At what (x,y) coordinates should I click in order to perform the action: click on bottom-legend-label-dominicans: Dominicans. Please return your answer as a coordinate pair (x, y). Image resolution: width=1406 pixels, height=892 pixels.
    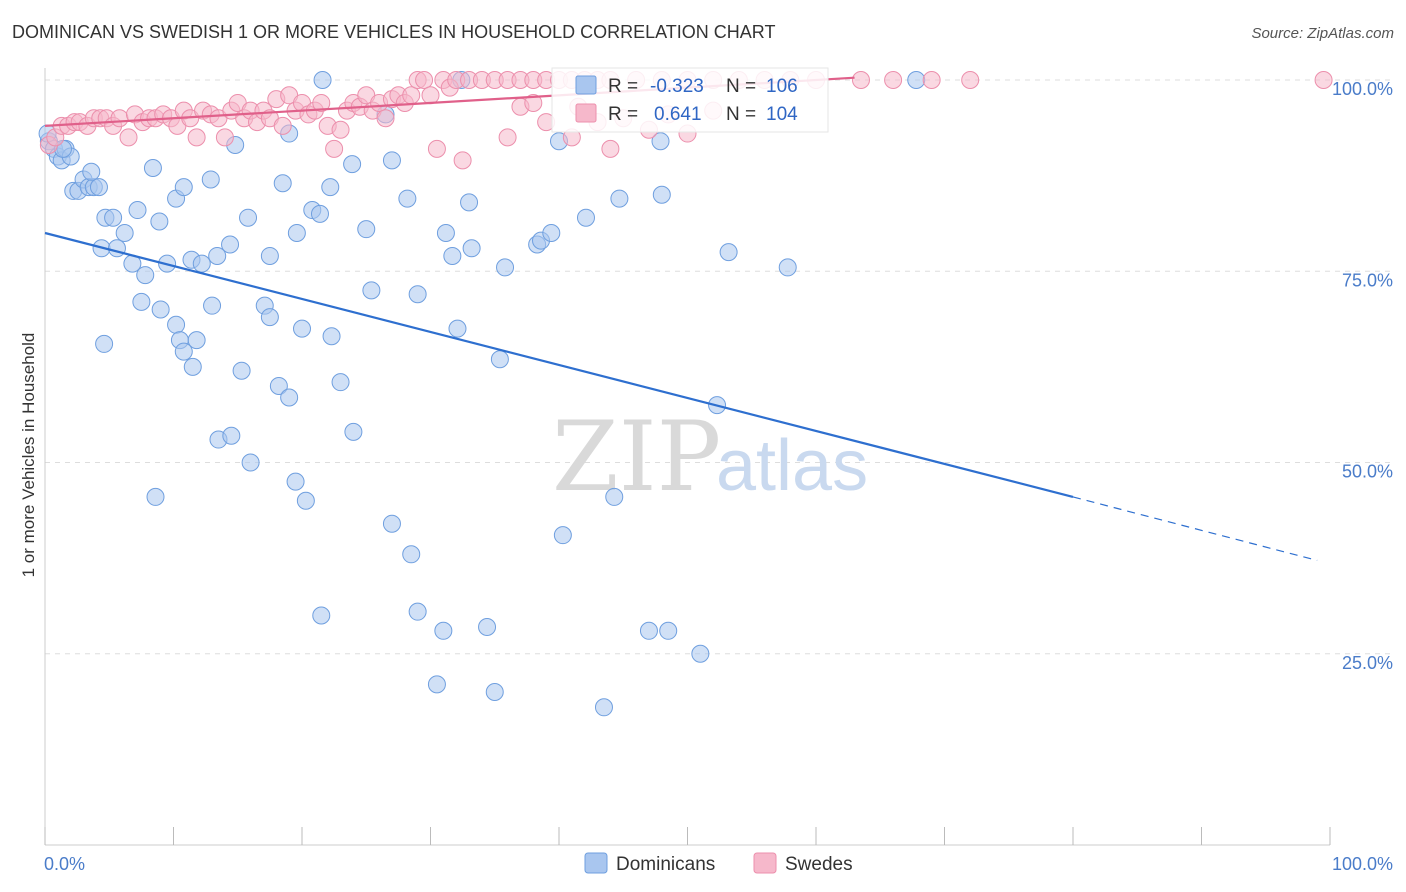
    Looking at the image, I should click on (665, 864).